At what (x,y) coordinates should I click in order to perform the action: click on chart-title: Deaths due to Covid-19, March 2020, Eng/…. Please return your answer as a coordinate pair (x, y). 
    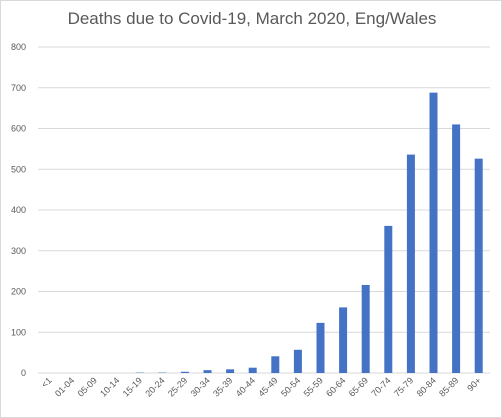
    Looking at the image, I should click on (252, 18).